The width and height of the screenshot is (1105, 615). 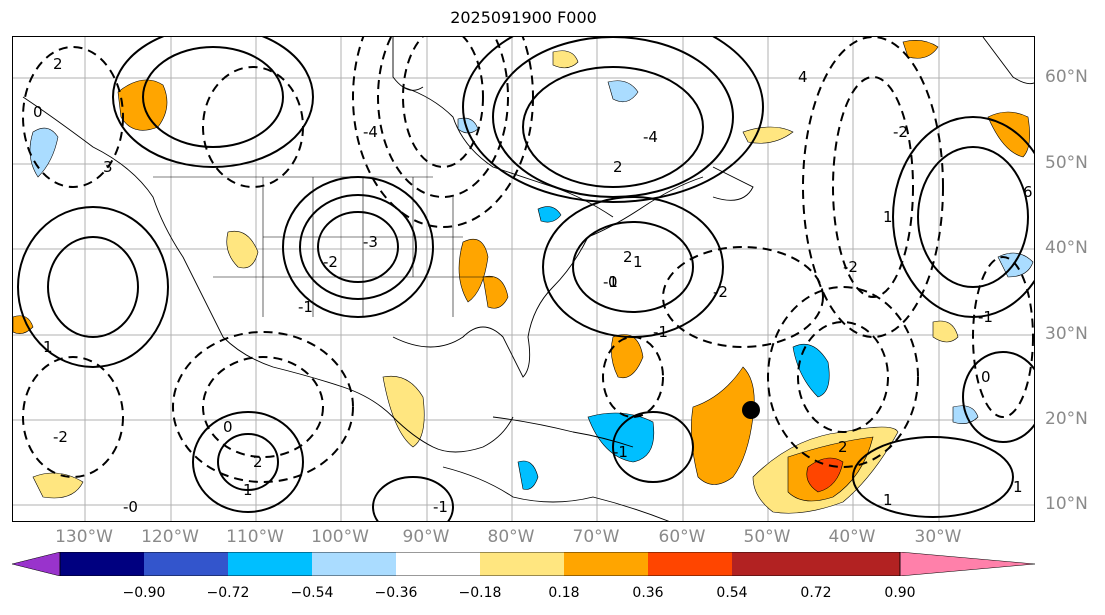 I want to click on lon-label: 90°W, so click(x=426, y=537).